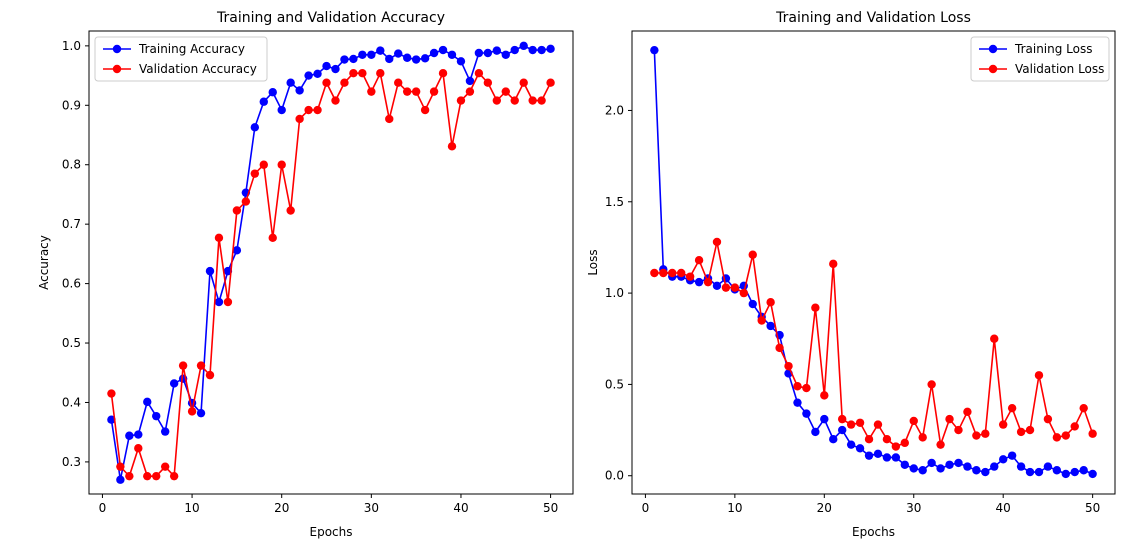  Describe the element at coordinates (174, 49) in the screenshot. I see `legend-item: Training Accuracy` at that location.